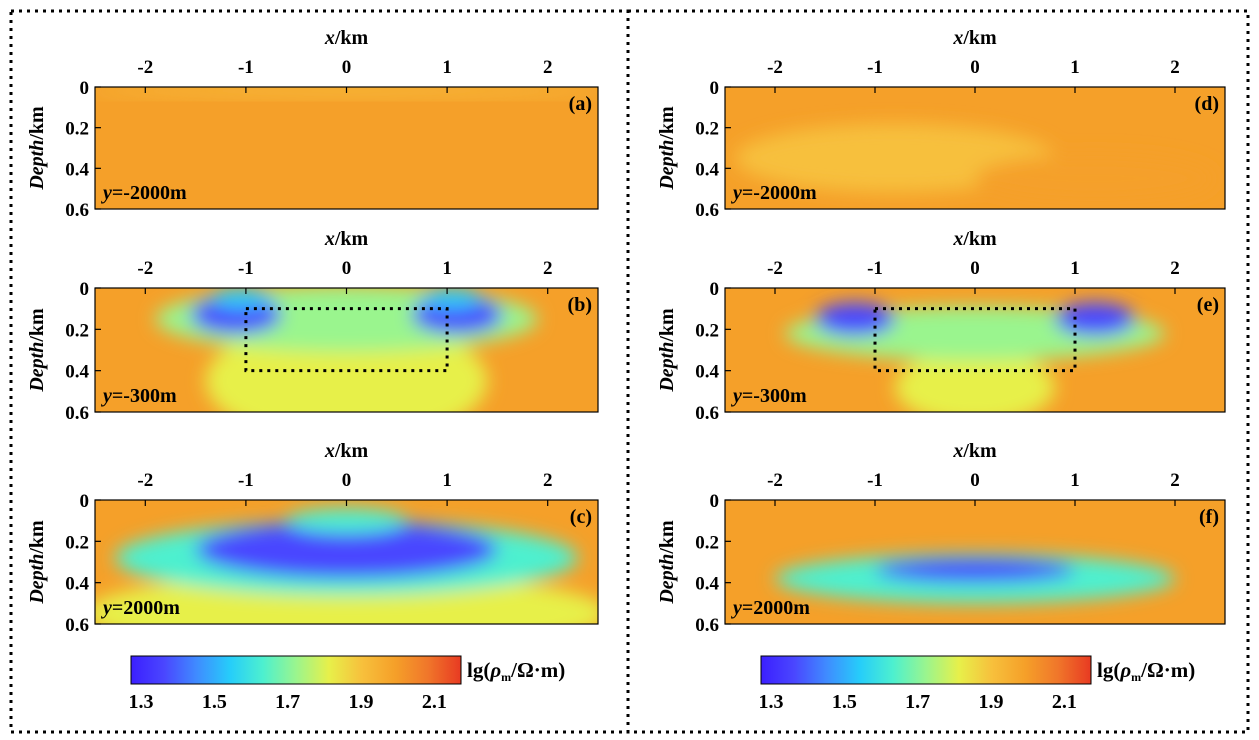 Image resolution: width=1259 pixels, height=740 pixels. I want to click on panel-a-field, so click(346, 148).